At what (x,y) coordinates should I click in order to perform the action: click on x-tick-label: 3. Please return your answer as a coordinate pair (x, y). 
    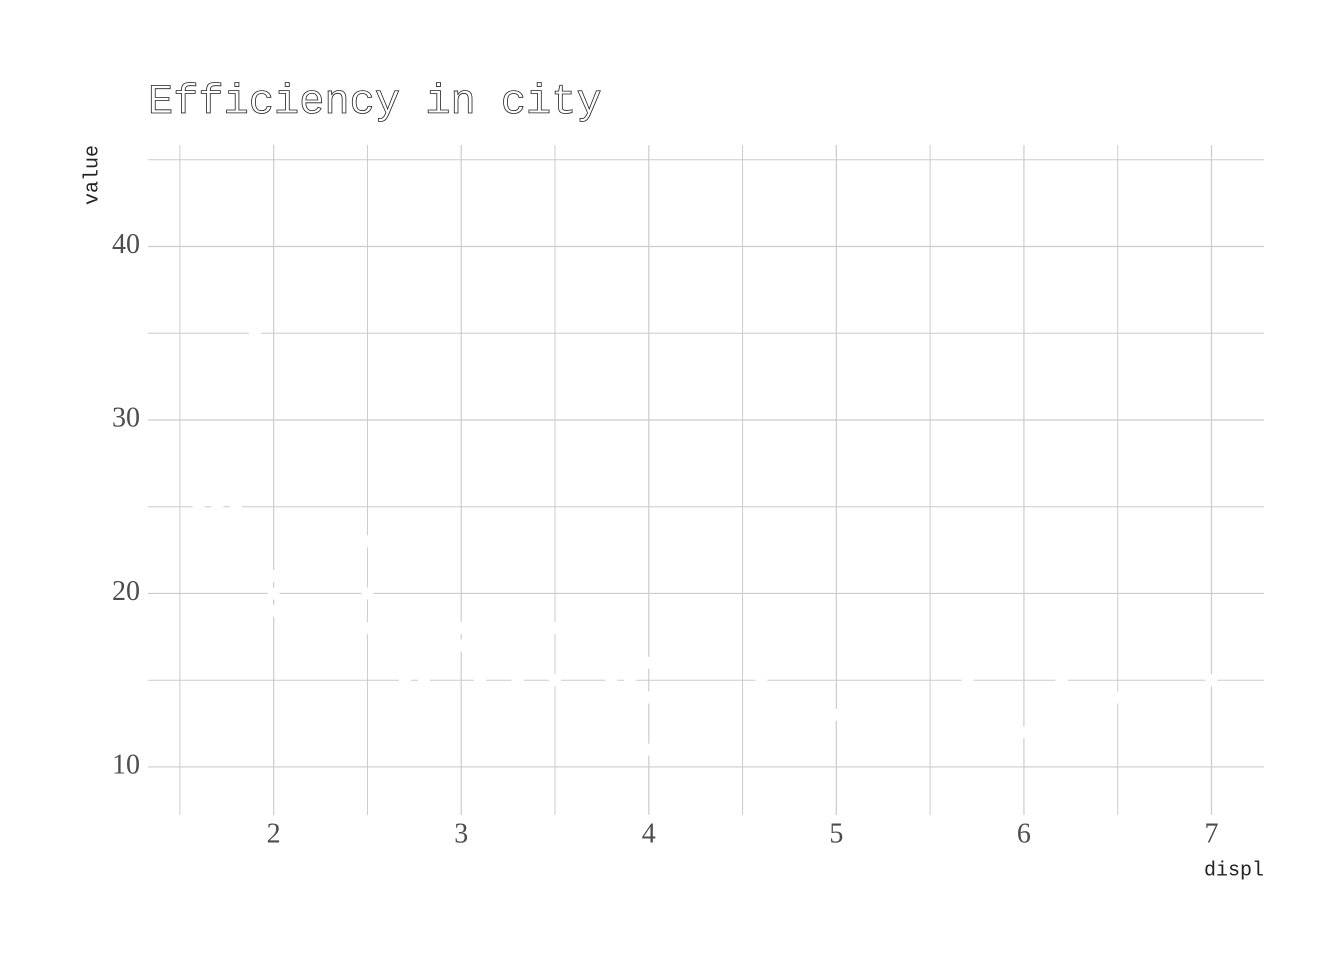
    Looking at the image, I should click on (461, 833).